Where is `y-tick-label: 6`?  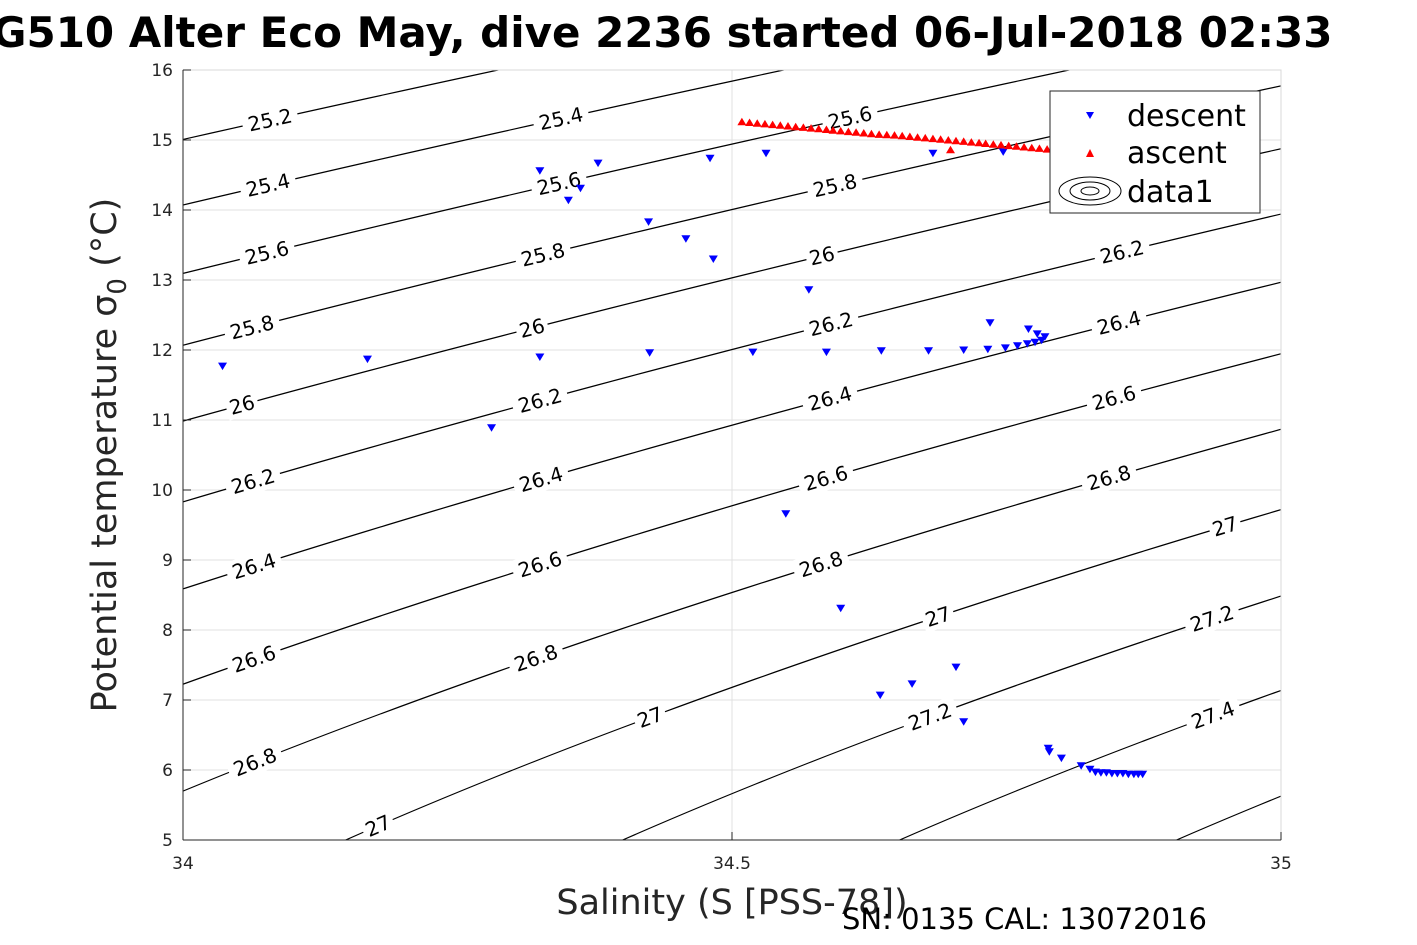
y-tick-label: 6 is located at coordinates (167, 771).